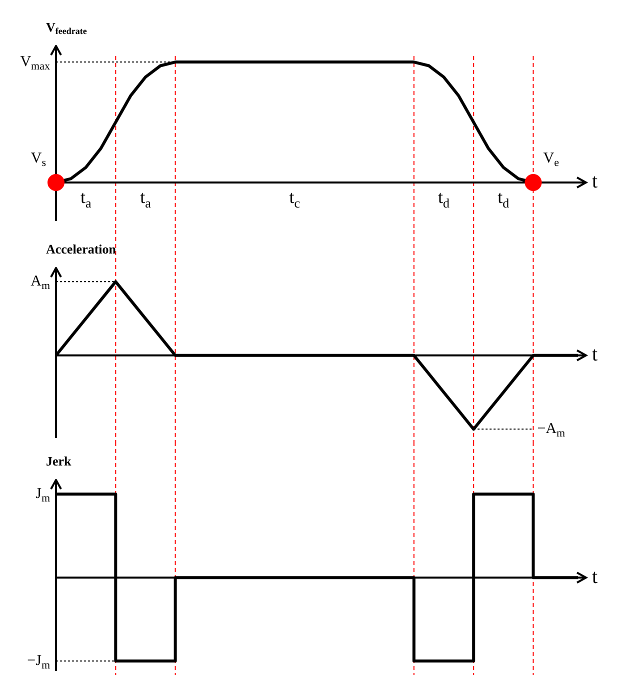 This screenshot has height=683, width=617. Describe the element at coordinates (81, 248) in the screenshot. I see `y-axis-title: Acceleration` at that location.